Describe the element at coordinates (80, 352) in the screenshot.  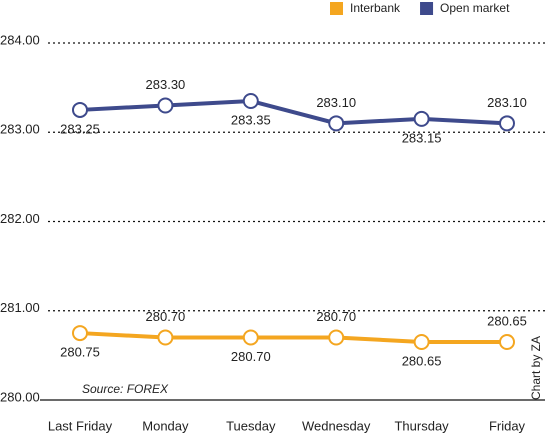
I see `value-label: 280.75` at that location.